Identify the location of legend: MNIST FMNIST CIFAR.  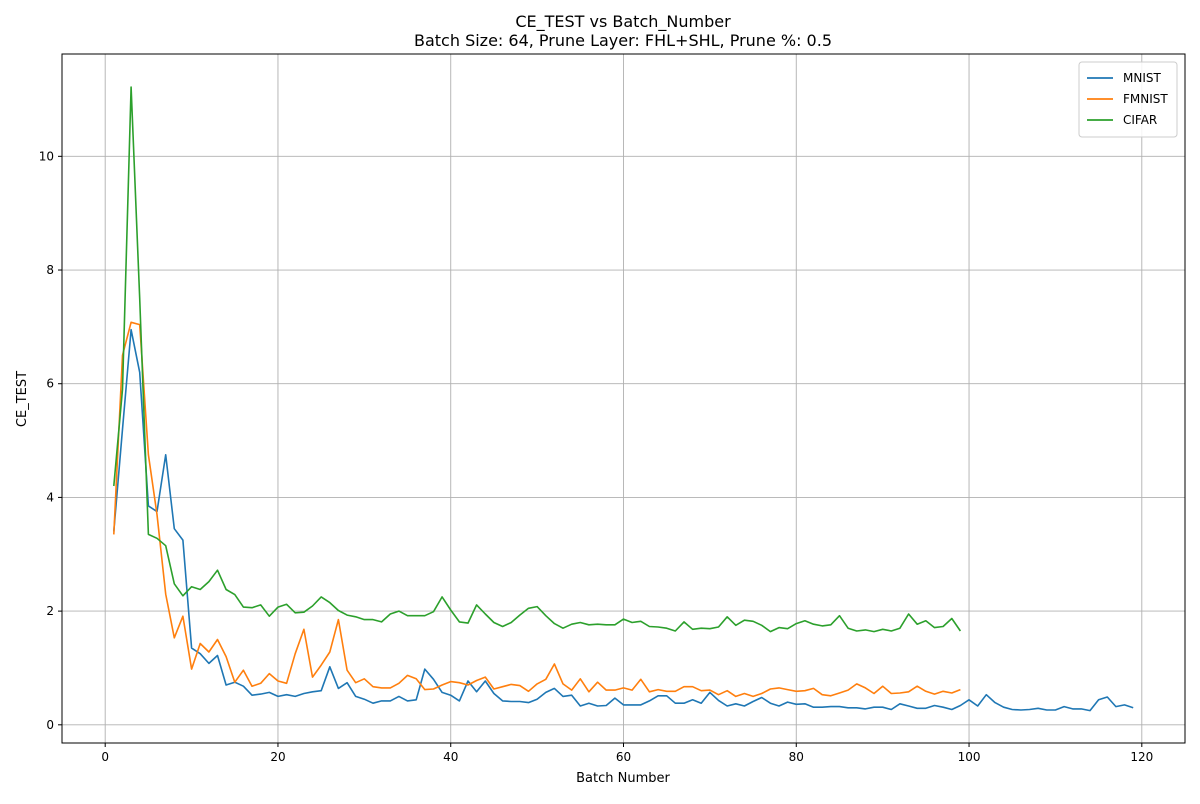
(1128, 99).